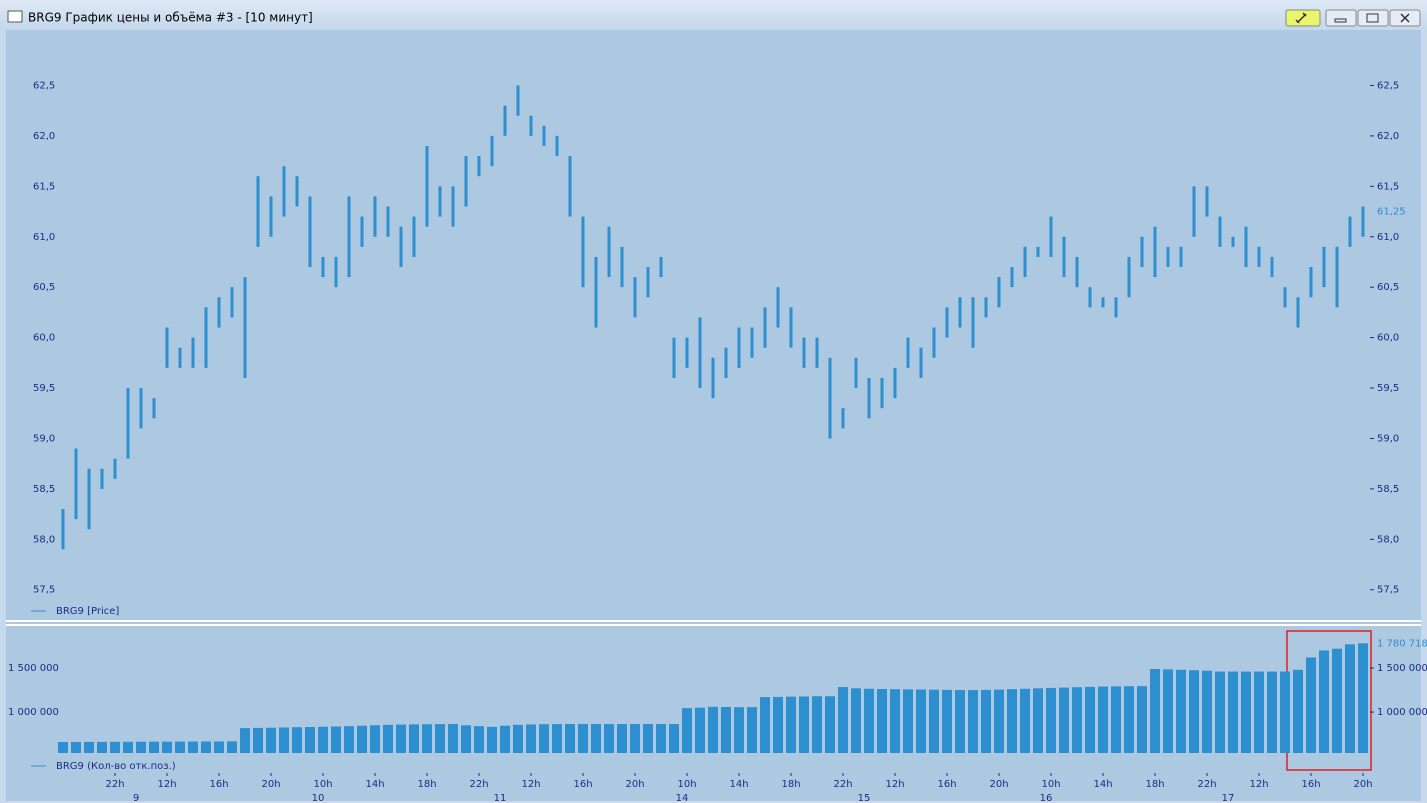 The width and height of the screenshot is (1427, 803). I want to click on x-tick-label: 16h, so click(1310, 784).